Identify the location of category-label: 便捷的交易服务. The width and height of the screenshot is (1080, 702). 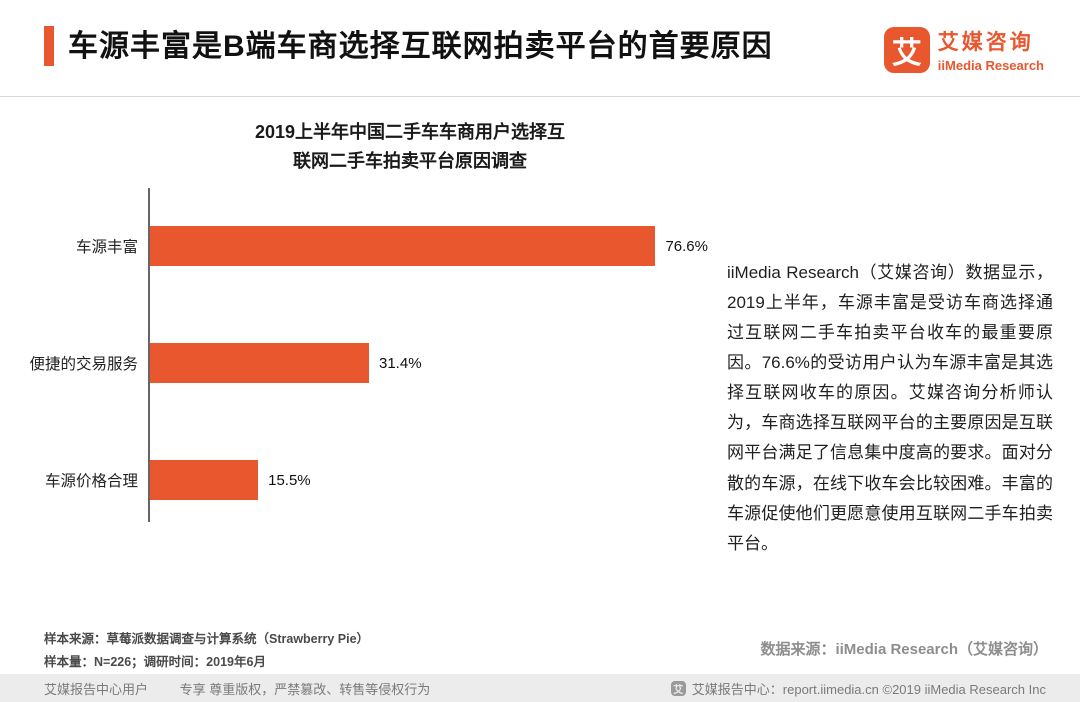
(83, 364).